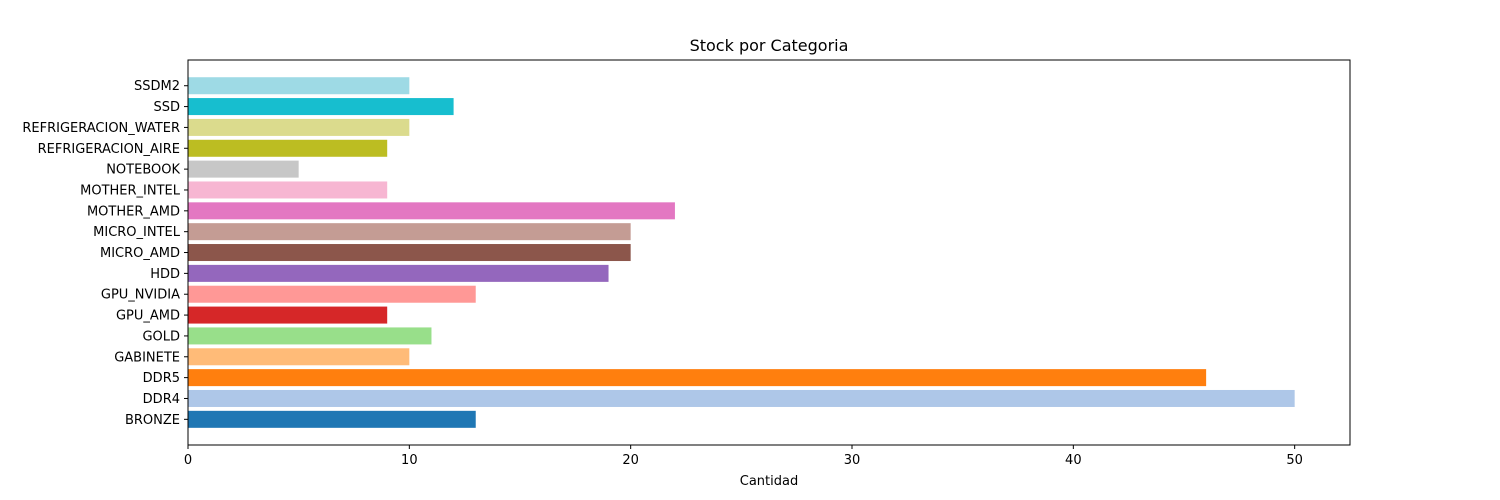 This screenshot has width=1500, height=500. What do you see at coordinates (152, 420) in the screenshot?
I see `y-tick-label: BRONZE` at bounding box center [152, 420].